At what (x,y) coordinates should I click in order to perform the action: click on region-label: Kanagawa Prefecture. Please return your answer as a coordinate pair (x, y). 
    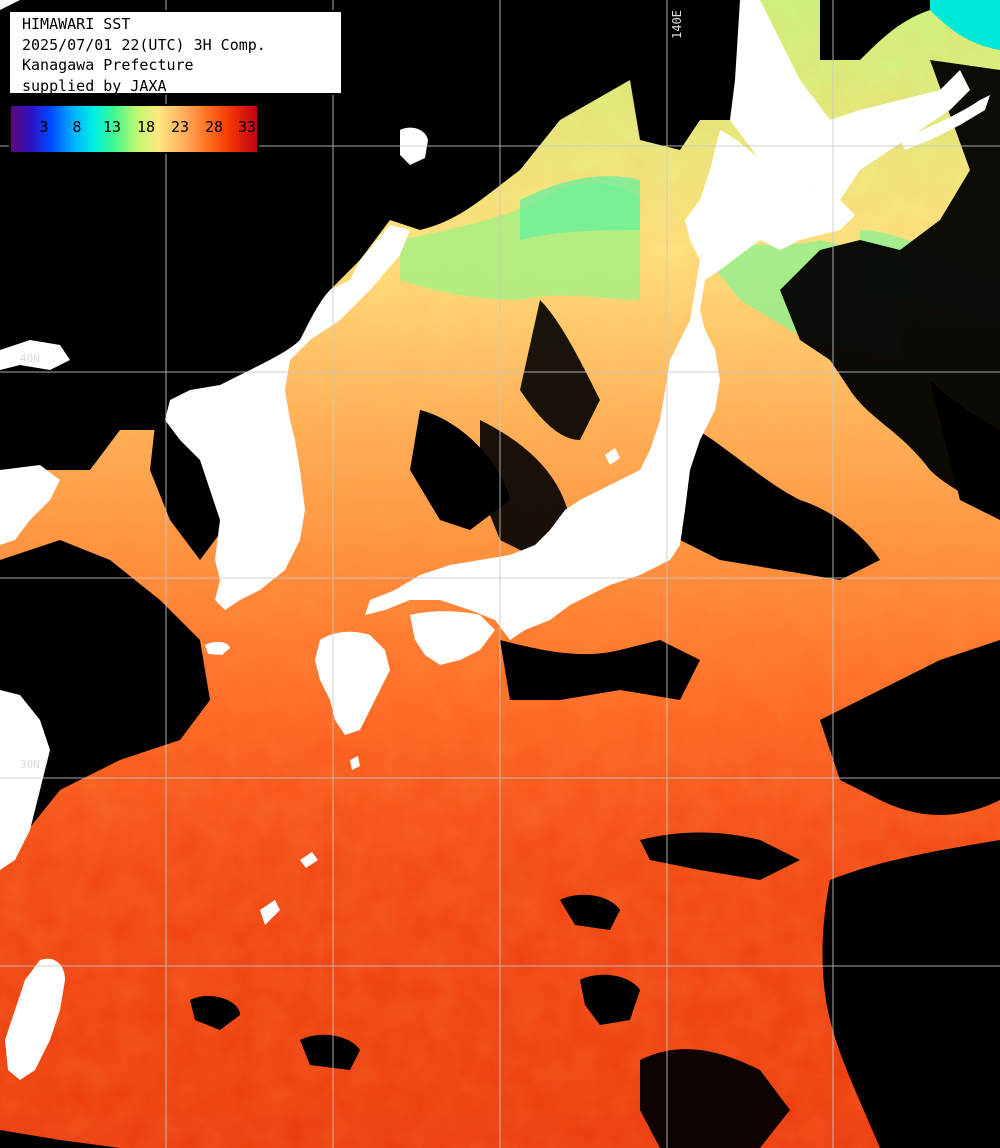
    Looking at the image, I should click on (108, 65).